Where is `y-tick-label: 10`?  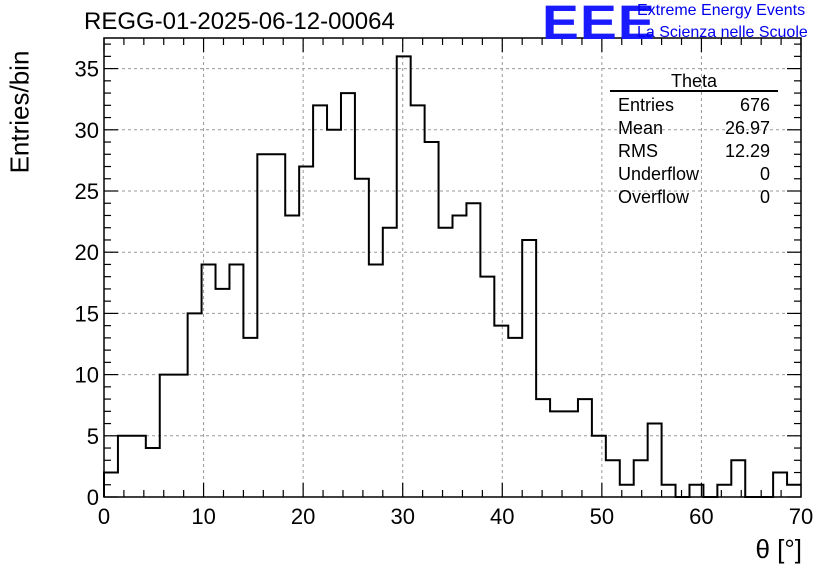 y-tick-label: 10 is located at coordinates (87, 375).